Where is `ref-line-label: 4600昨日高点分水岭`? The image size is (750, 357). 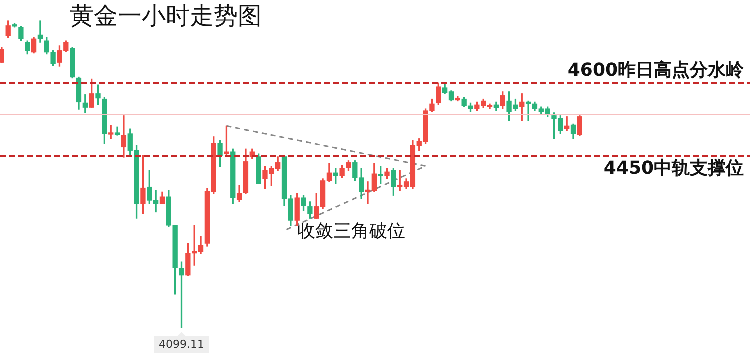 ref-line-label: 4600昨日高点分水岭 is located at coordinates (656, 70).